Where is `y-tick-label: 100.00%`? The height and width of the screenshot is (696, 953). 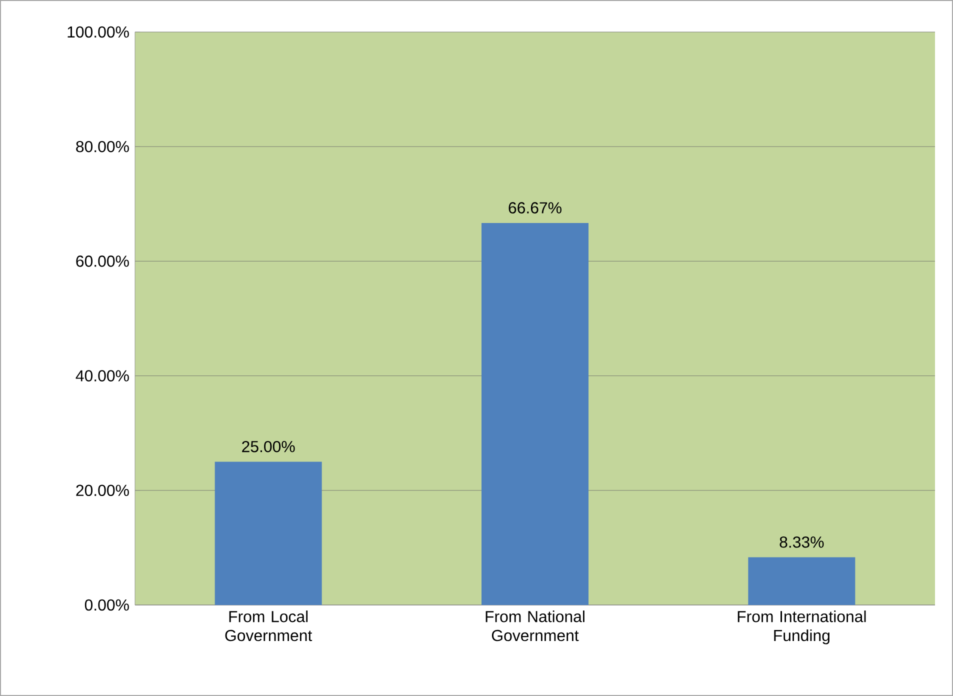
y-tick-label: 100.00% is located at coordinates (98, 32).